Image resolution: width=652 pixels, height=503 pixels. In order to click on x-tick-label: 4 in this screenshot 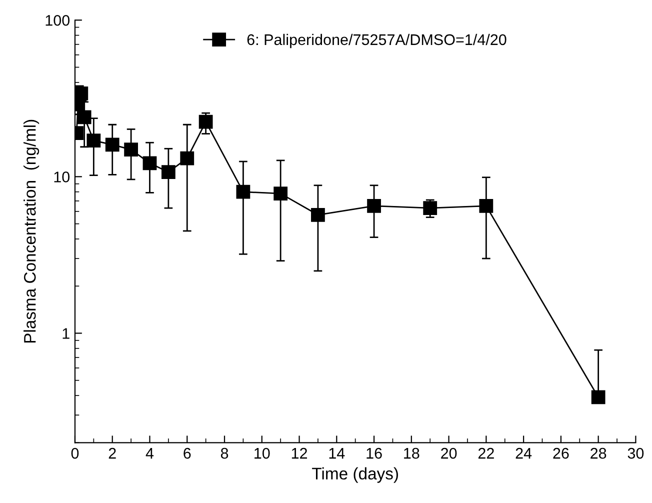, I will do `click(150, 453)`.